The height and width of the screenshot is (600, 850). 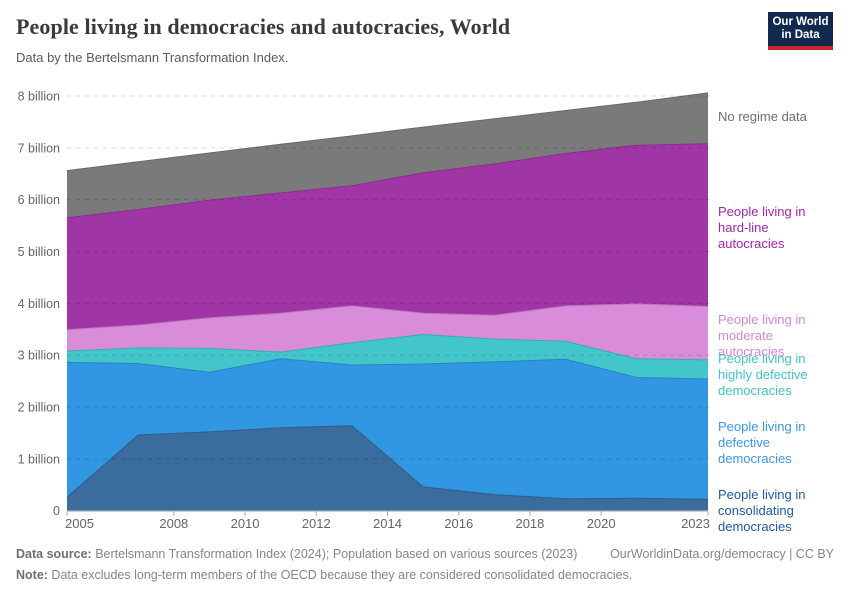 What do you see at coordinates (39, 459) in the screenshot?
I see `y-tick-label: 1 billion` at bounding box center [39, 459].